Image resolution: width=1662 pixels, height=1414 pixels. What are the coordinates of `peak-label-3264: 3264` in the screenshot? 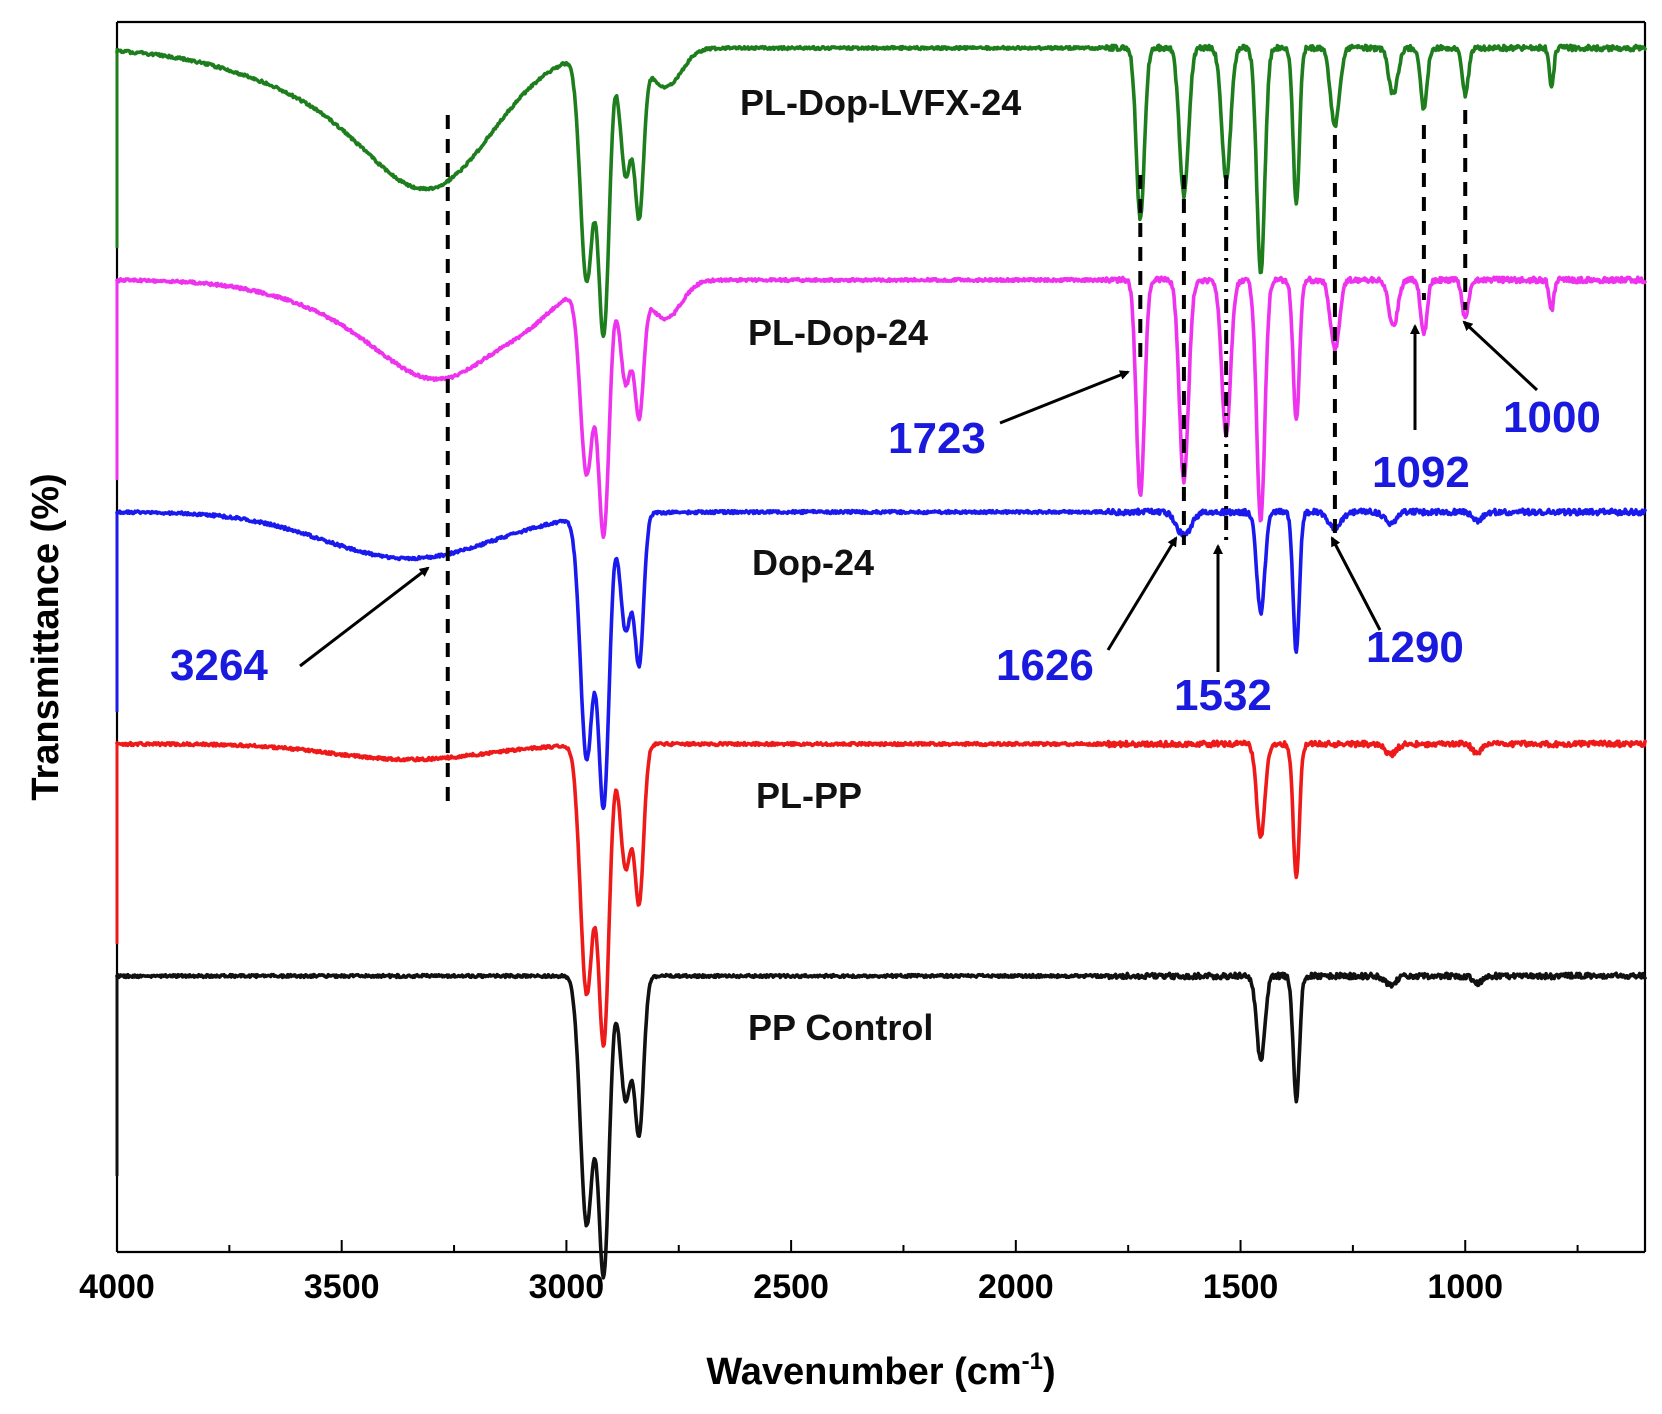 It's located at (219, 665).